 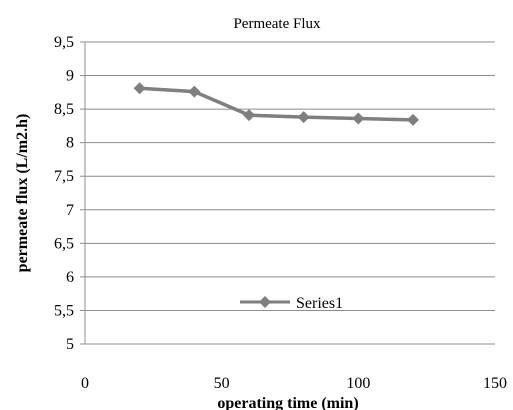 I want to click on y-tick-label: 7, so click(x=70, y=210).